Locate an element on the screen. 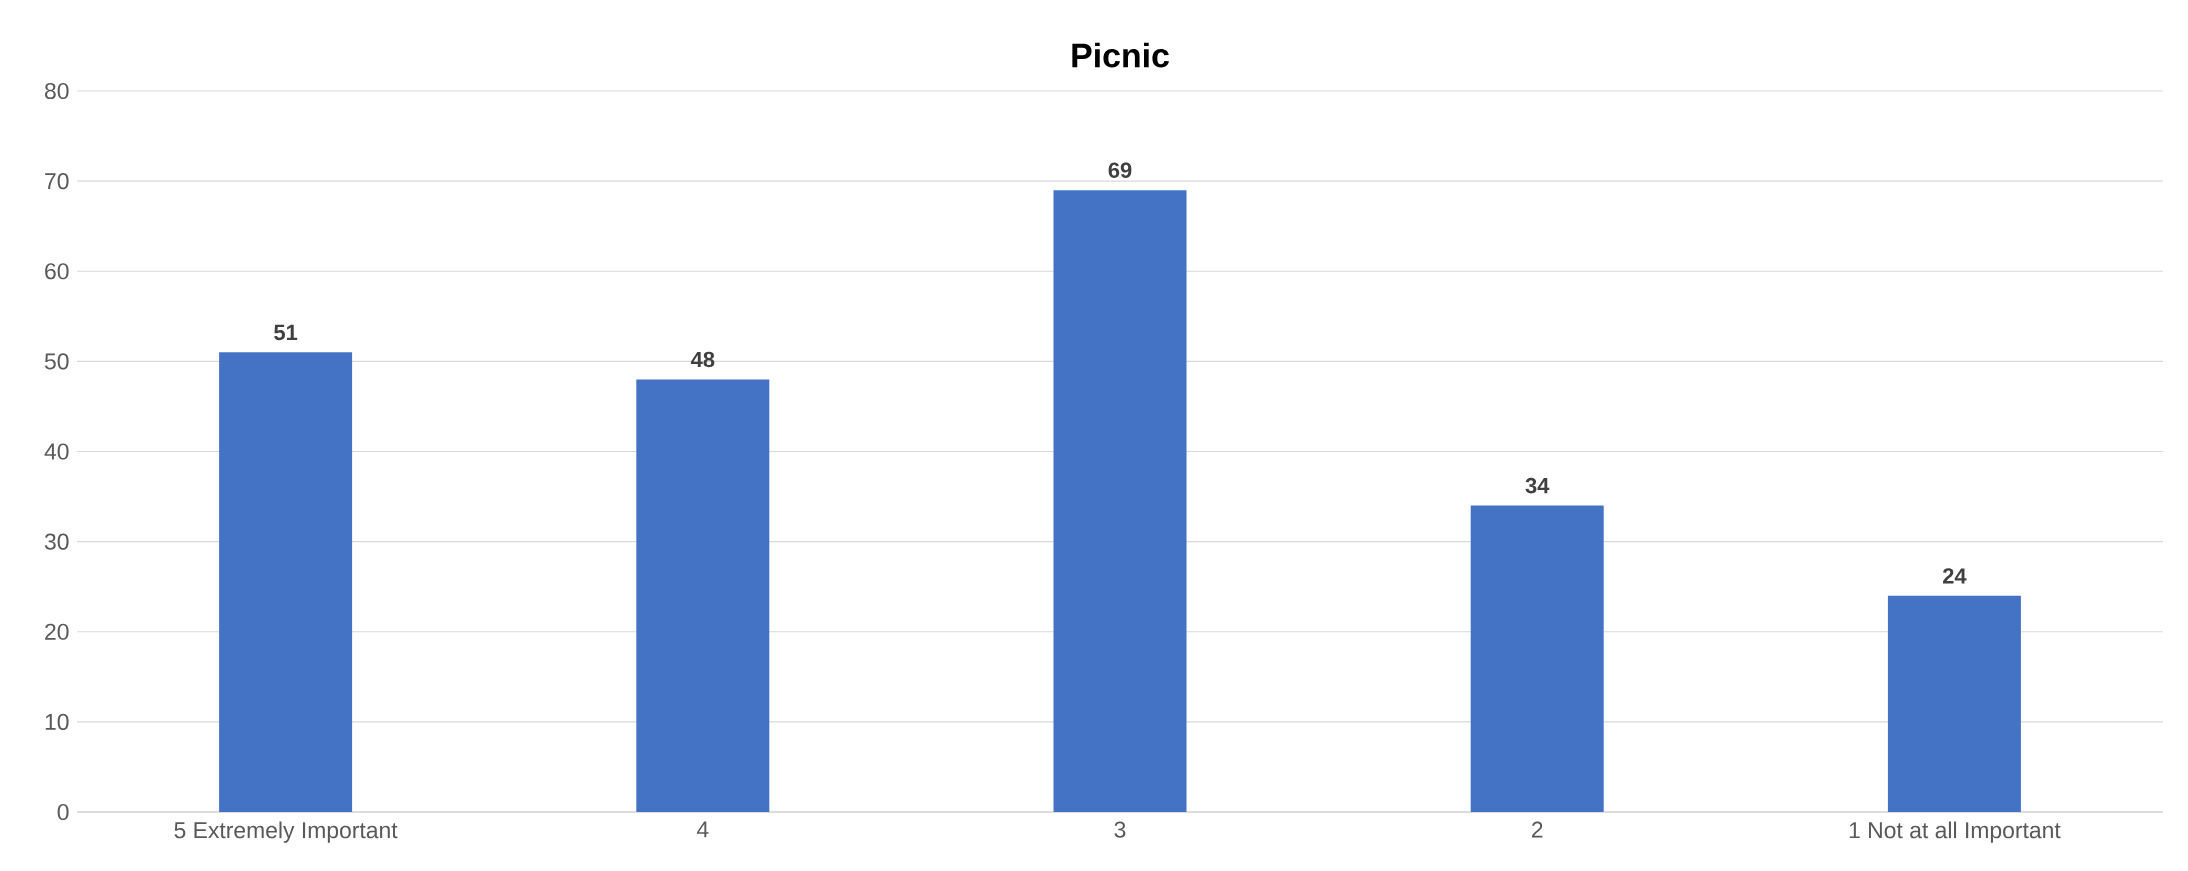  y-tick-label: 50 is located at coordinates (56, 361).